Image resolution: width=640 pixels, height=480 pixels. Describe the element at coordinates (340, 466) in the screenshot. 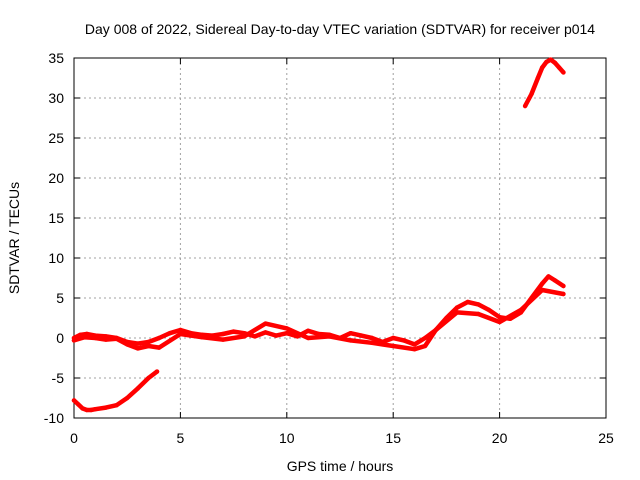

I see `x-axis-label: GPS time / hours` at that location.